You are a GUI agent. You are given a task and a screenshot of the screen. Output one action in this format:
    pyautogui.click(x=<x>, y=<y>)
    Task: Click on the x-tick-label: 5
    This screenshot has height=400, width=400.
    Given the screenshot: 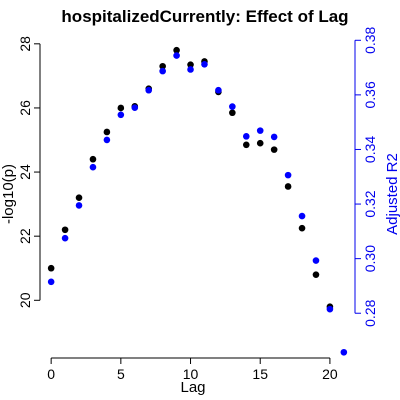 What is the action you would take?
    pyautogui.click(x=121, y=374)
    